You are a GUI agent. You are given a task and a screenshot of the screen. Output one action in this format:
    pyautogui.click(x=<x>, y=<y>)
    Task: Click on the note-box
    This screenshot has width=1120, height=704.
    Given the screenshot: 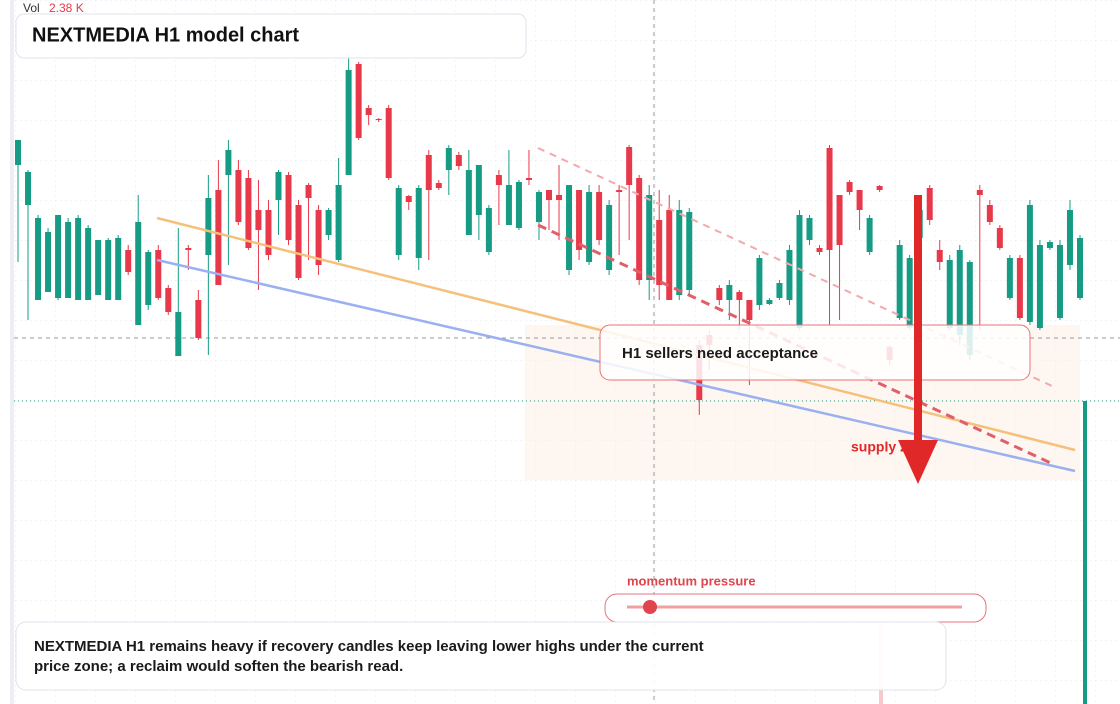 What is the action you would take?
    pyautogui.click(x=481, y=656)
    